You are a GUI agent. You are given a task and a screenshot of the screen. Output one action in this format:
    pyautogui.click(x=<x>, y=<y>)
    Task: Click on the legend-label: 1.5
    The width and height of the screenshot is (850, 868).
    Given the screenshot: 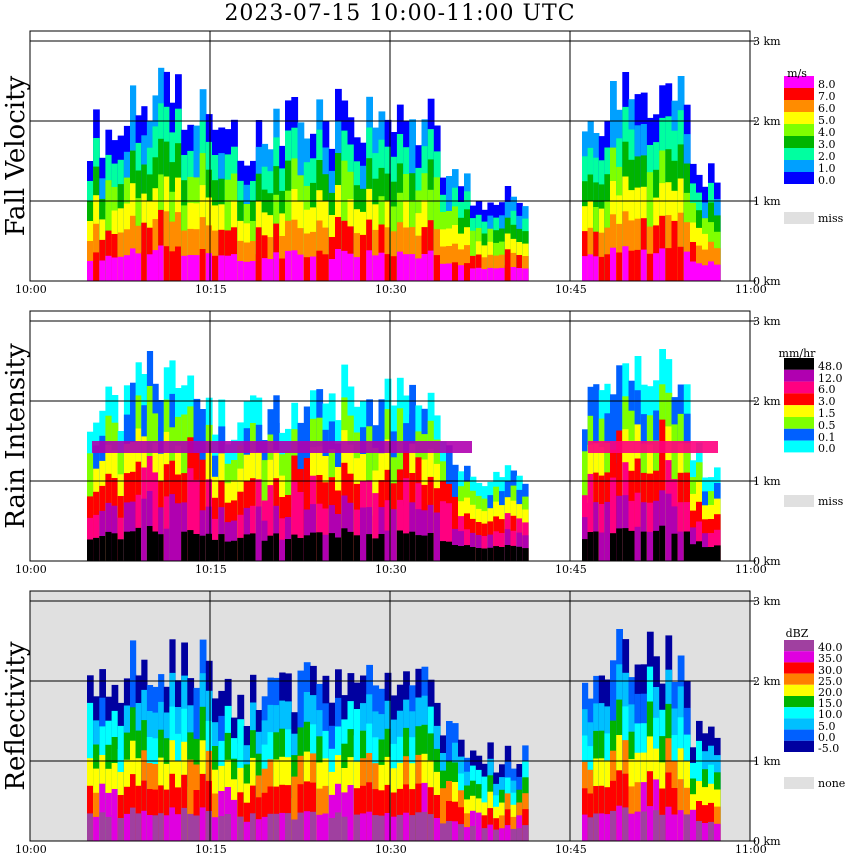 What is the action you would take?
    pyautogui.click(x=827, y=413)
    